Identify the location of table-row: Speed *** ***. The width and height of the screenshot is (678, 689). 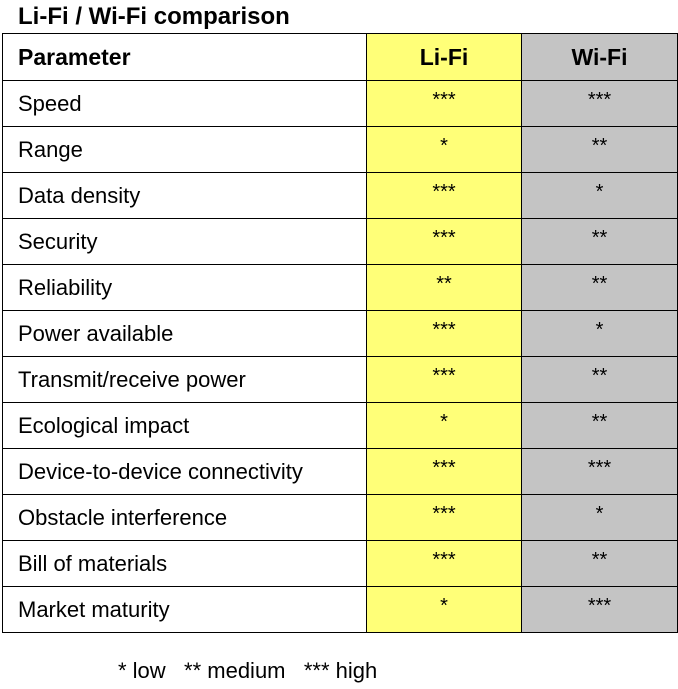
(340, 103).